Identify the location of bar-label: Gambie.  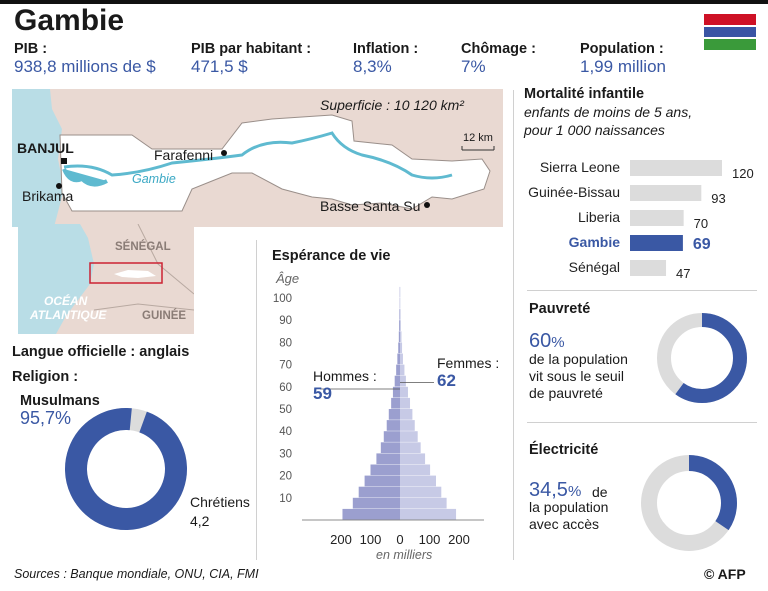
(595, 242).